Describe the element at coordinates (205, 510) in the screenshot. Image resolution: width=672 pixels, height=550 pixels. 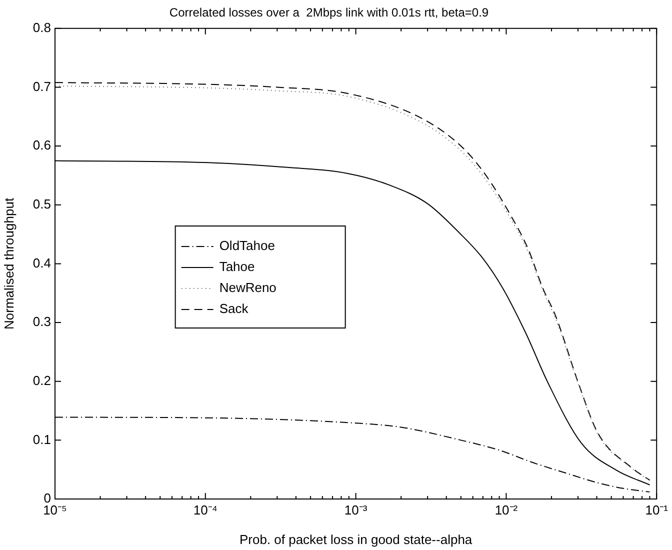
I see `x-tick-label: 10⁻⁴` at that location.